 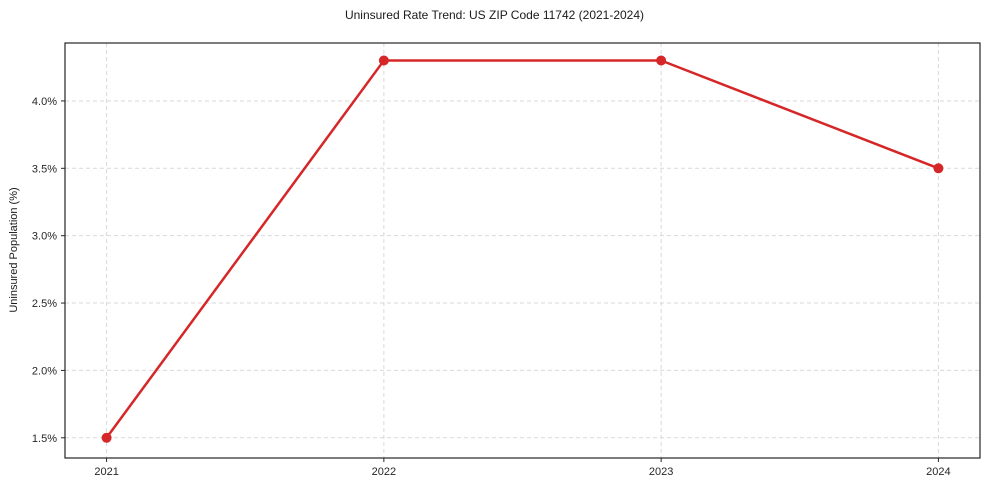 What do you see at coordinates (661, 472) in the screenshot?
I see `x-tick-label: 2023` at bounding box center [661, 472].